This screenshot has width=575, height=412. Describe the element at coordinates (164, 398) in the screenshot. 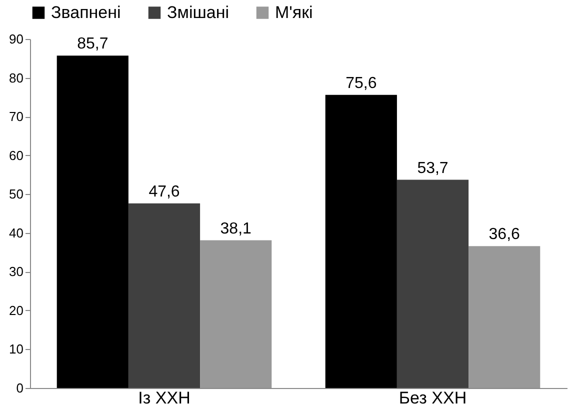

I see `x-tick-label: Із ХХН` at that location.